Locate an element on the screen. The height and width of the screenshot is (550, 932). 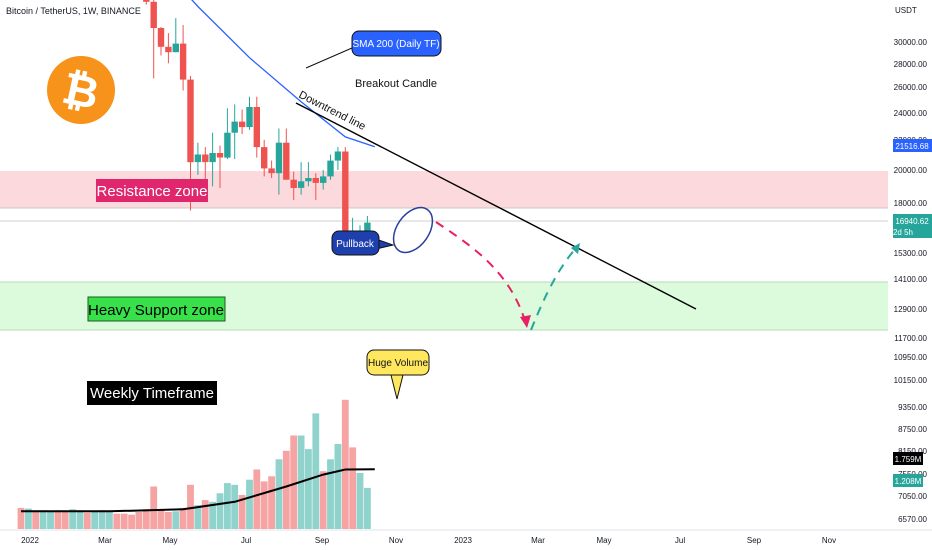
sma-callout-box is located at coordinates (396, 43).